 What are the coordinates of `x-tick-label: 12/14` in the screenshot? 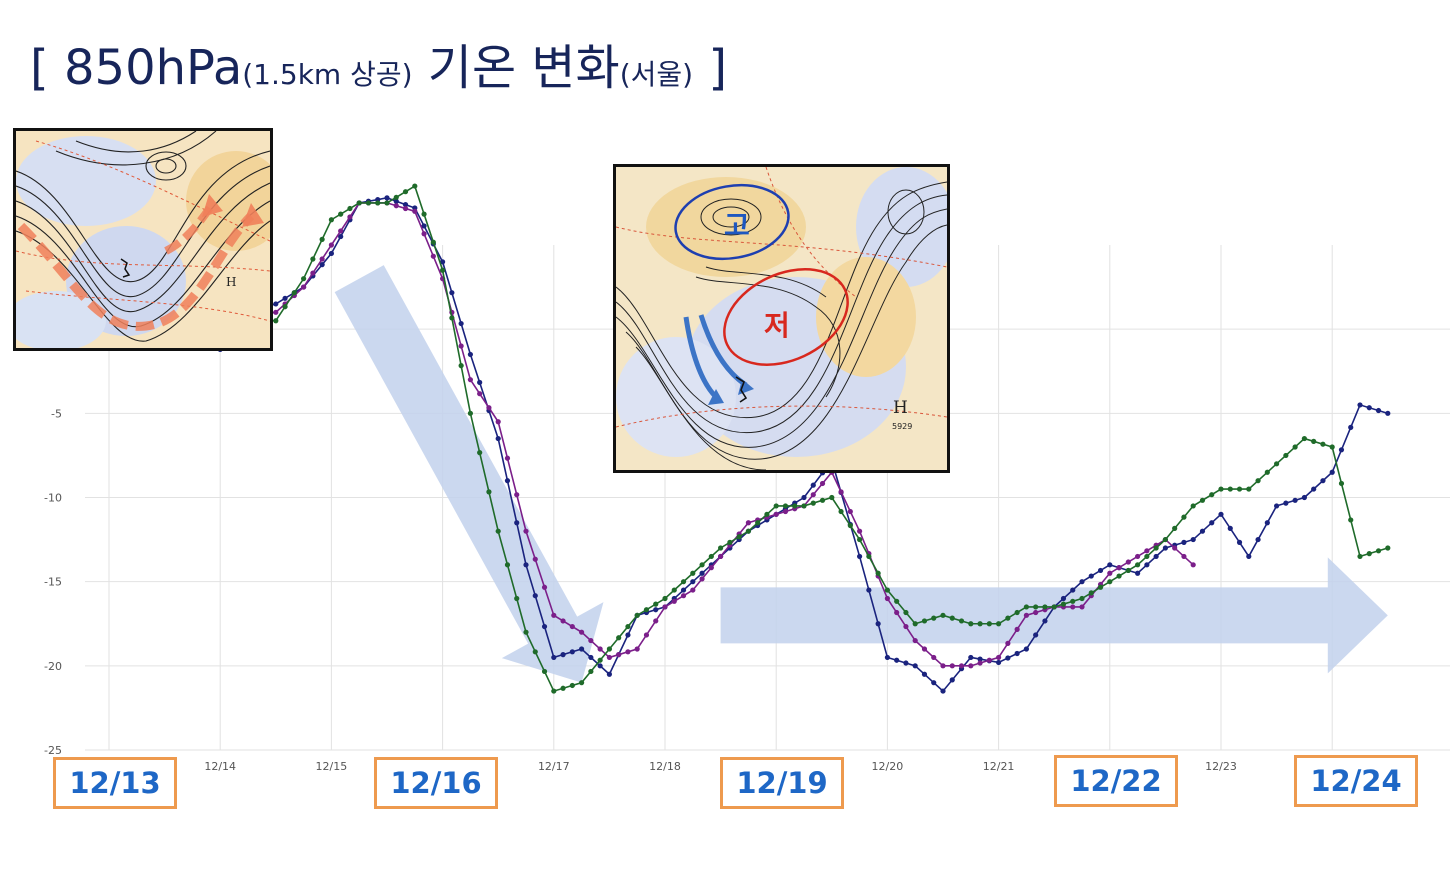 It's located at (220, 766).